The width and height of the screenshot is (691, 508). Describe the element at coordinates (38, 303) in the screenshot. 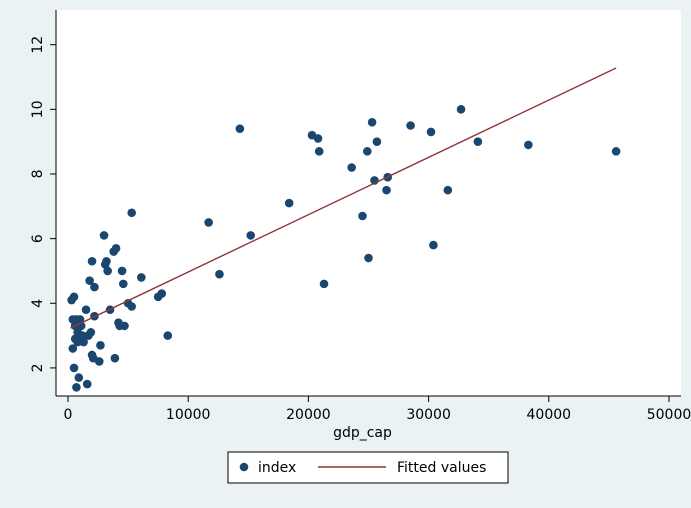

I see `y-tick-label: 4` at that location.